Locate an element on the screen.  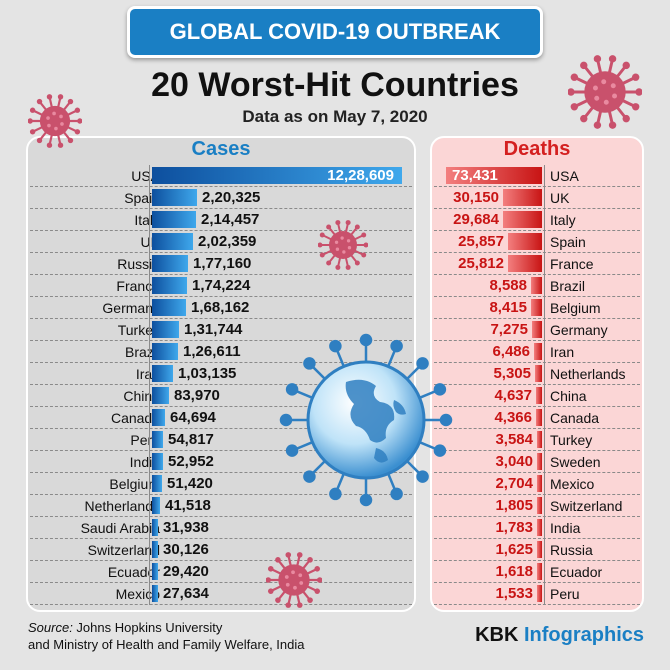
cases-value-label: 2,20,325 is located at coordinates (231, 197).